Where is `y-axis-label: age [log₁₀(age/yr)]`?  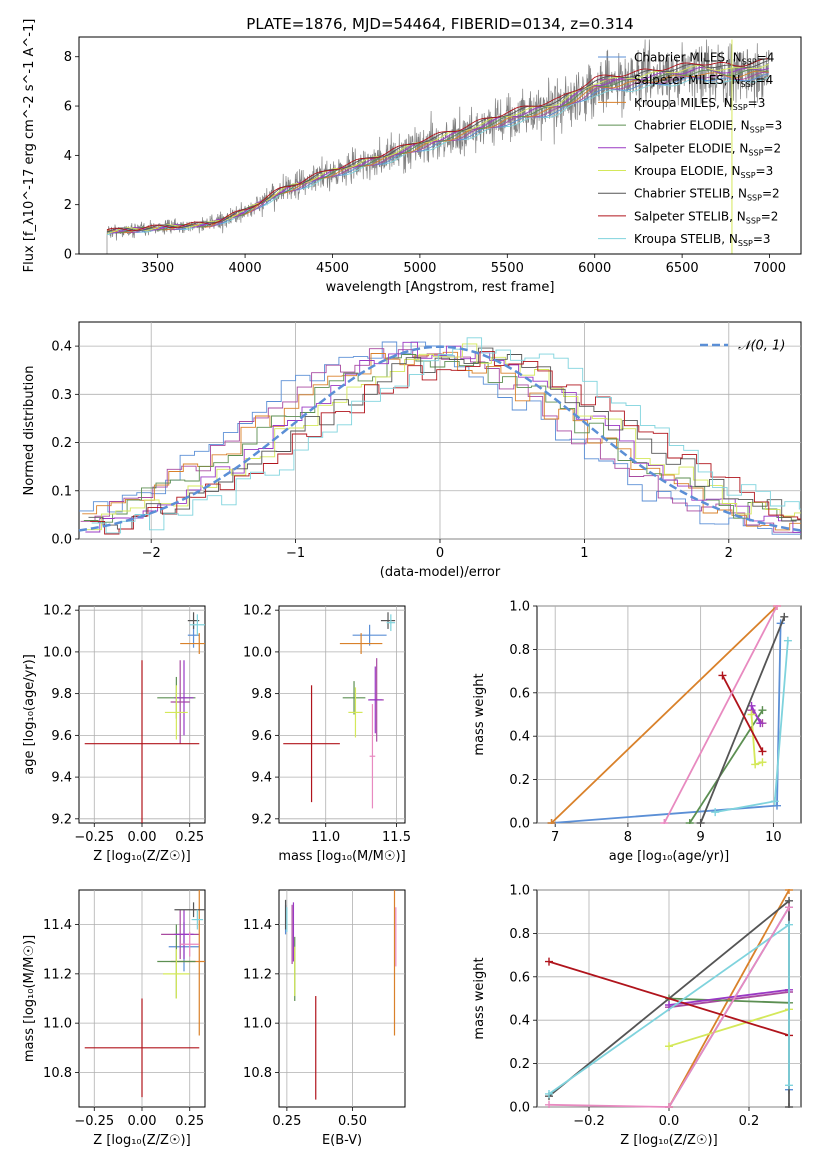 y-axis-label: age [log₁₀(age/yr)] is located at coordinates (29, 714).